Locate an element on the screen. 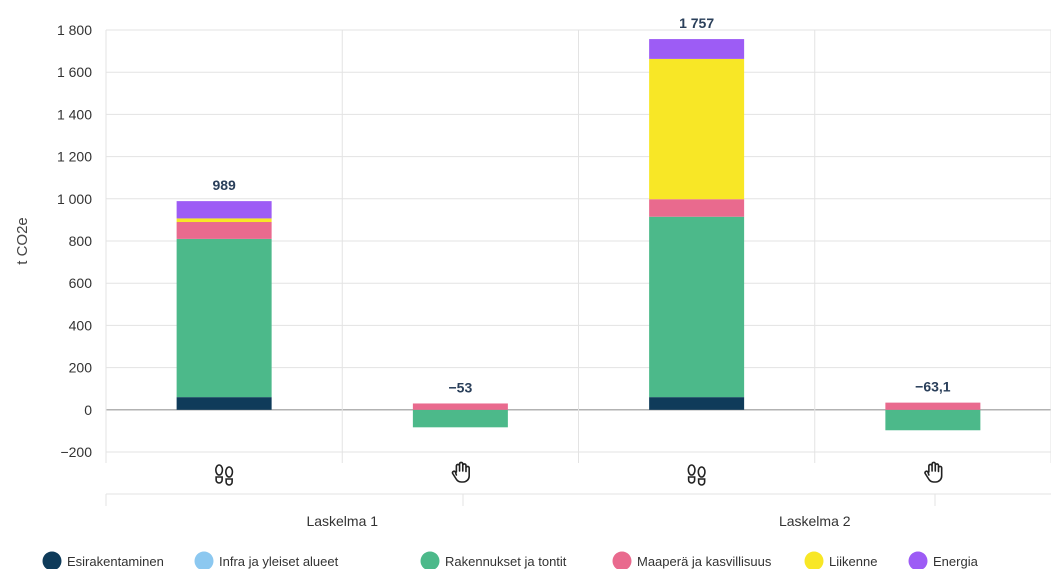 The width and height of the screenshot is (1051, 569). y-tick-label: 800 is located at coordinates (81, 241).